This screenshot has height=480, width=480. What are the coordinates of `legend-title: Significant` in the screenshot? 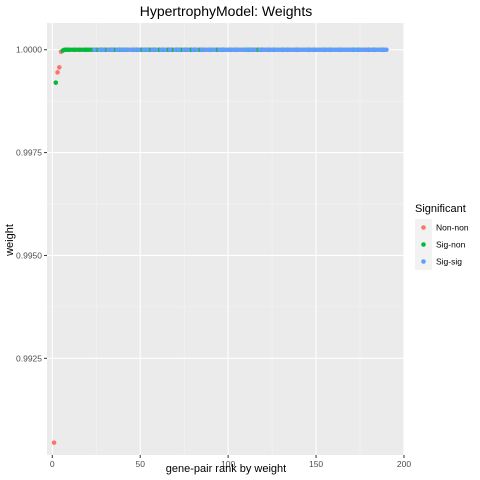 It's located at (440, 209).